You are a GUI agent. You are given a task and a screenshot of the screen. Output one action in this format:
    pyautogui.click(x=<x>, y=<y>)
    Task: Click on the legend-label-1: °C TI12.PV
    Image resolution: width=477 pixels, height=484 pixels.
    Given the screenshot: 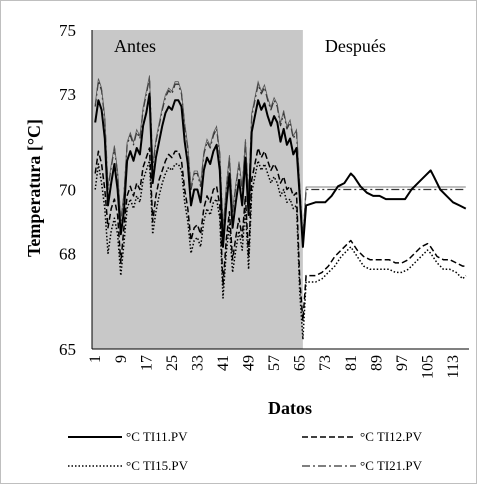 What is the action you would take?
    pyautogui.click(x=391, y=436)
    